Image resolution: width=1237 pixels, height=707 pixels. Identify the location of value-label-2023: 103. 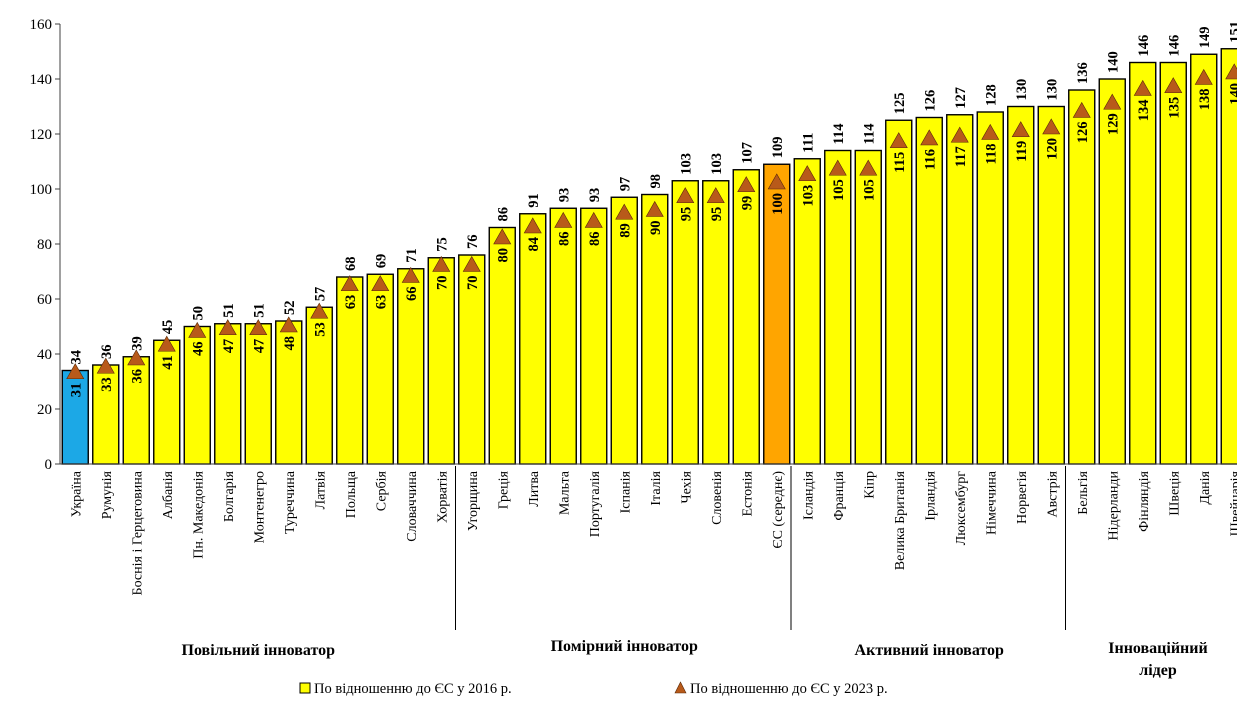
(808, 196).